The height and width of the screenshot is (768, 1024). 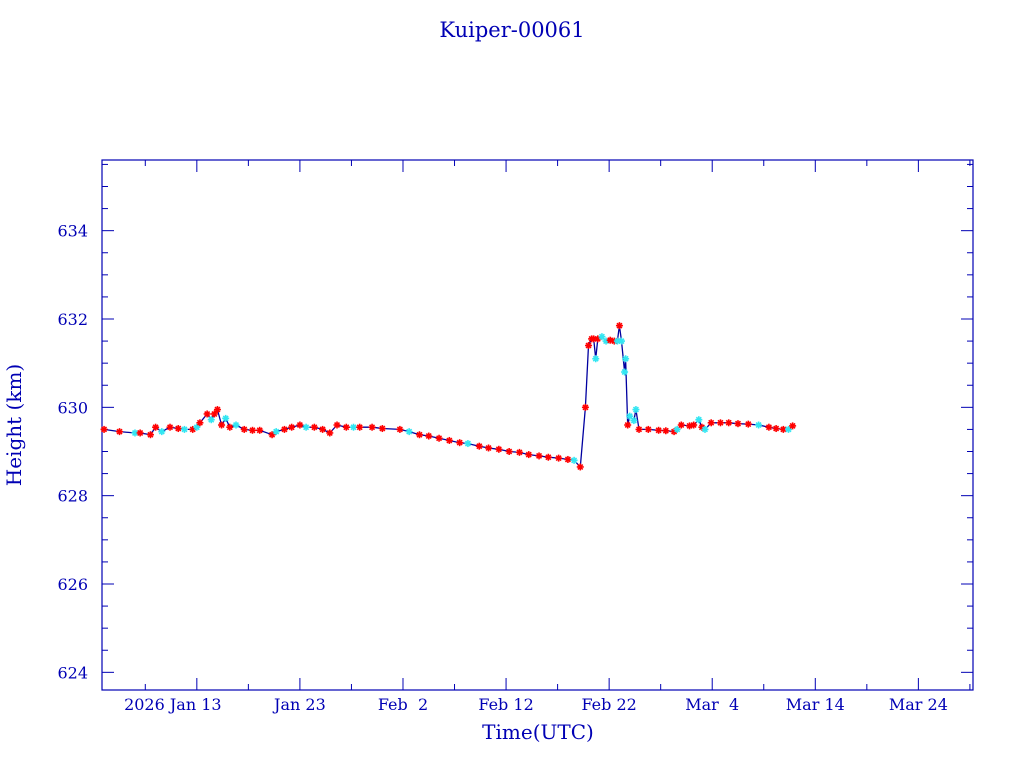 What do you see at coordinates (449, 397) in the screenshot?
I see `series-line` at bounding box center [449, 397].